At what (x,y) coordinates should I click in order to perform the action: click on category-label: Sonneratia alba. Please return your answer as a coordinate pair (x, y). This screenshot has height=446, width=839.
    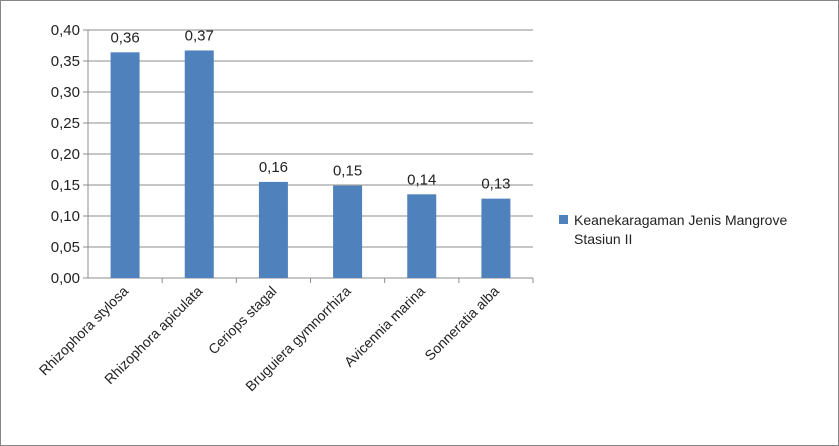
    Looking at the image, I should click on (461, 323).